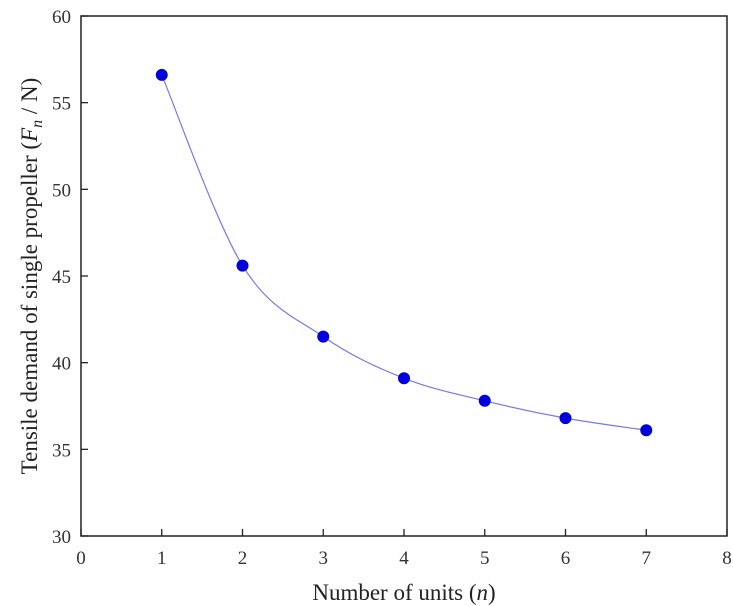  Describe the element at coordinates (404, 558) in the screenshot. I see `x-tick-label: 4` at that location.